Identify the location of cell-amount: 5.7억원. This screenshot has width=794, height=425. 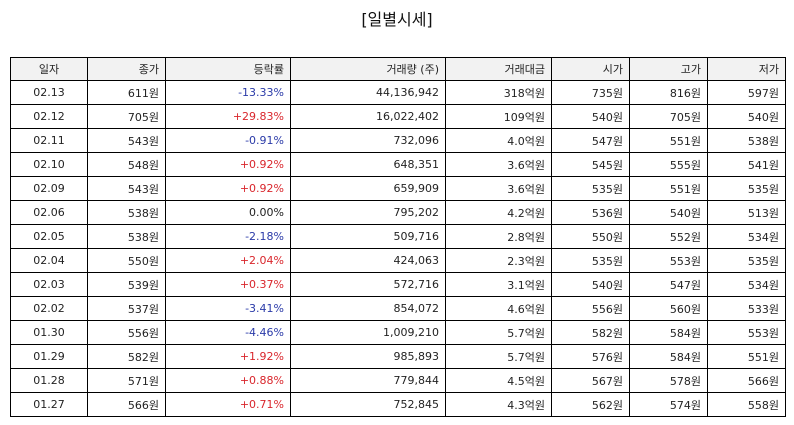
(498, 332).